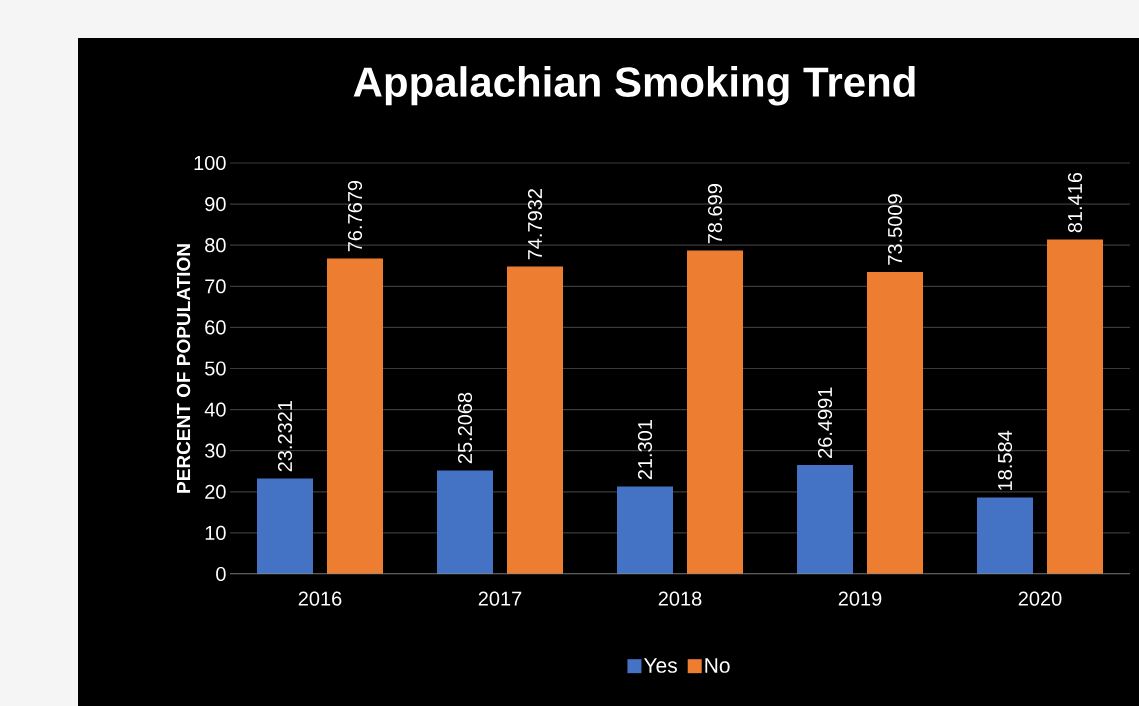 The image size is (1139, 706). I want to click on data-label: 74.7932, so click(535, 224).